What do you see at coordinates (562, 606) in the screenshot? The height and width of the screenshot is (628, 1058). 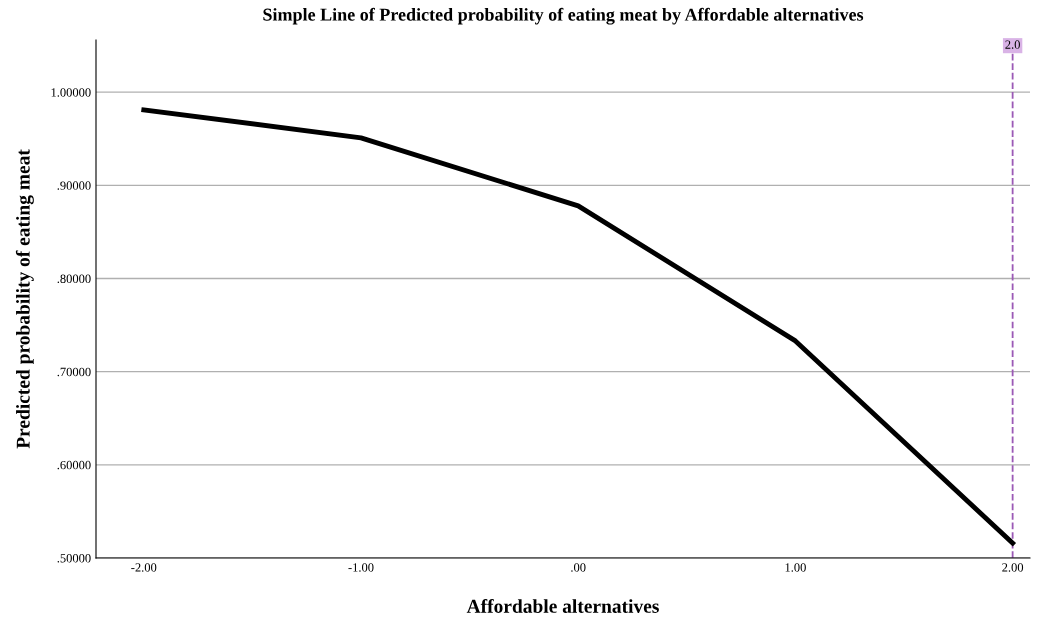 I see `x-axis-title: Affordable alternatives` at bounding box center [562, 606].